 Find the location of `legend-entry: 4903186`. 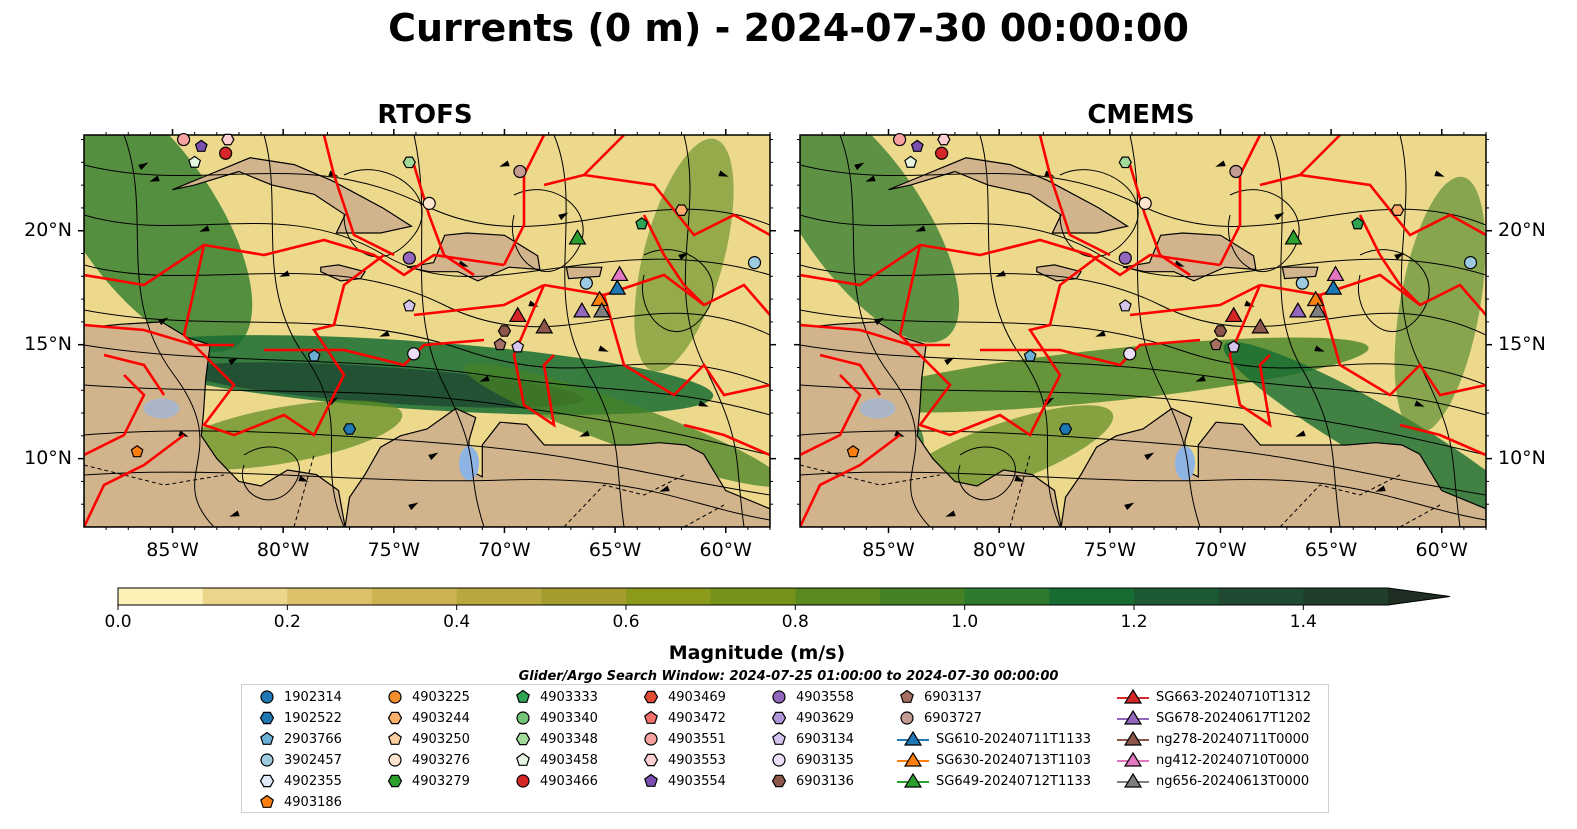

legend-entry: 4903186 is located at coordinates (299, 802).